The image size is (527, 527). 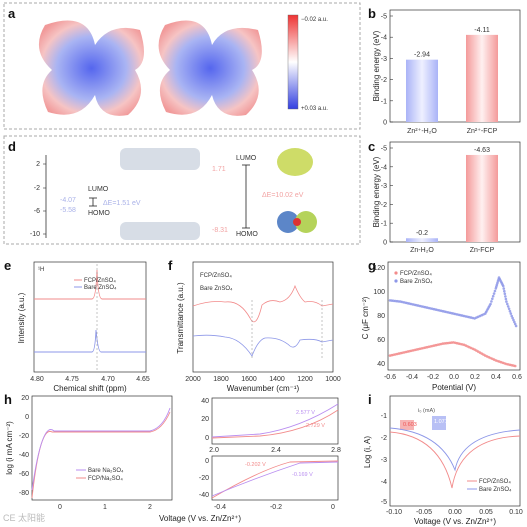 I want to click on energy-tick: -6, so click(x=37, y=211).